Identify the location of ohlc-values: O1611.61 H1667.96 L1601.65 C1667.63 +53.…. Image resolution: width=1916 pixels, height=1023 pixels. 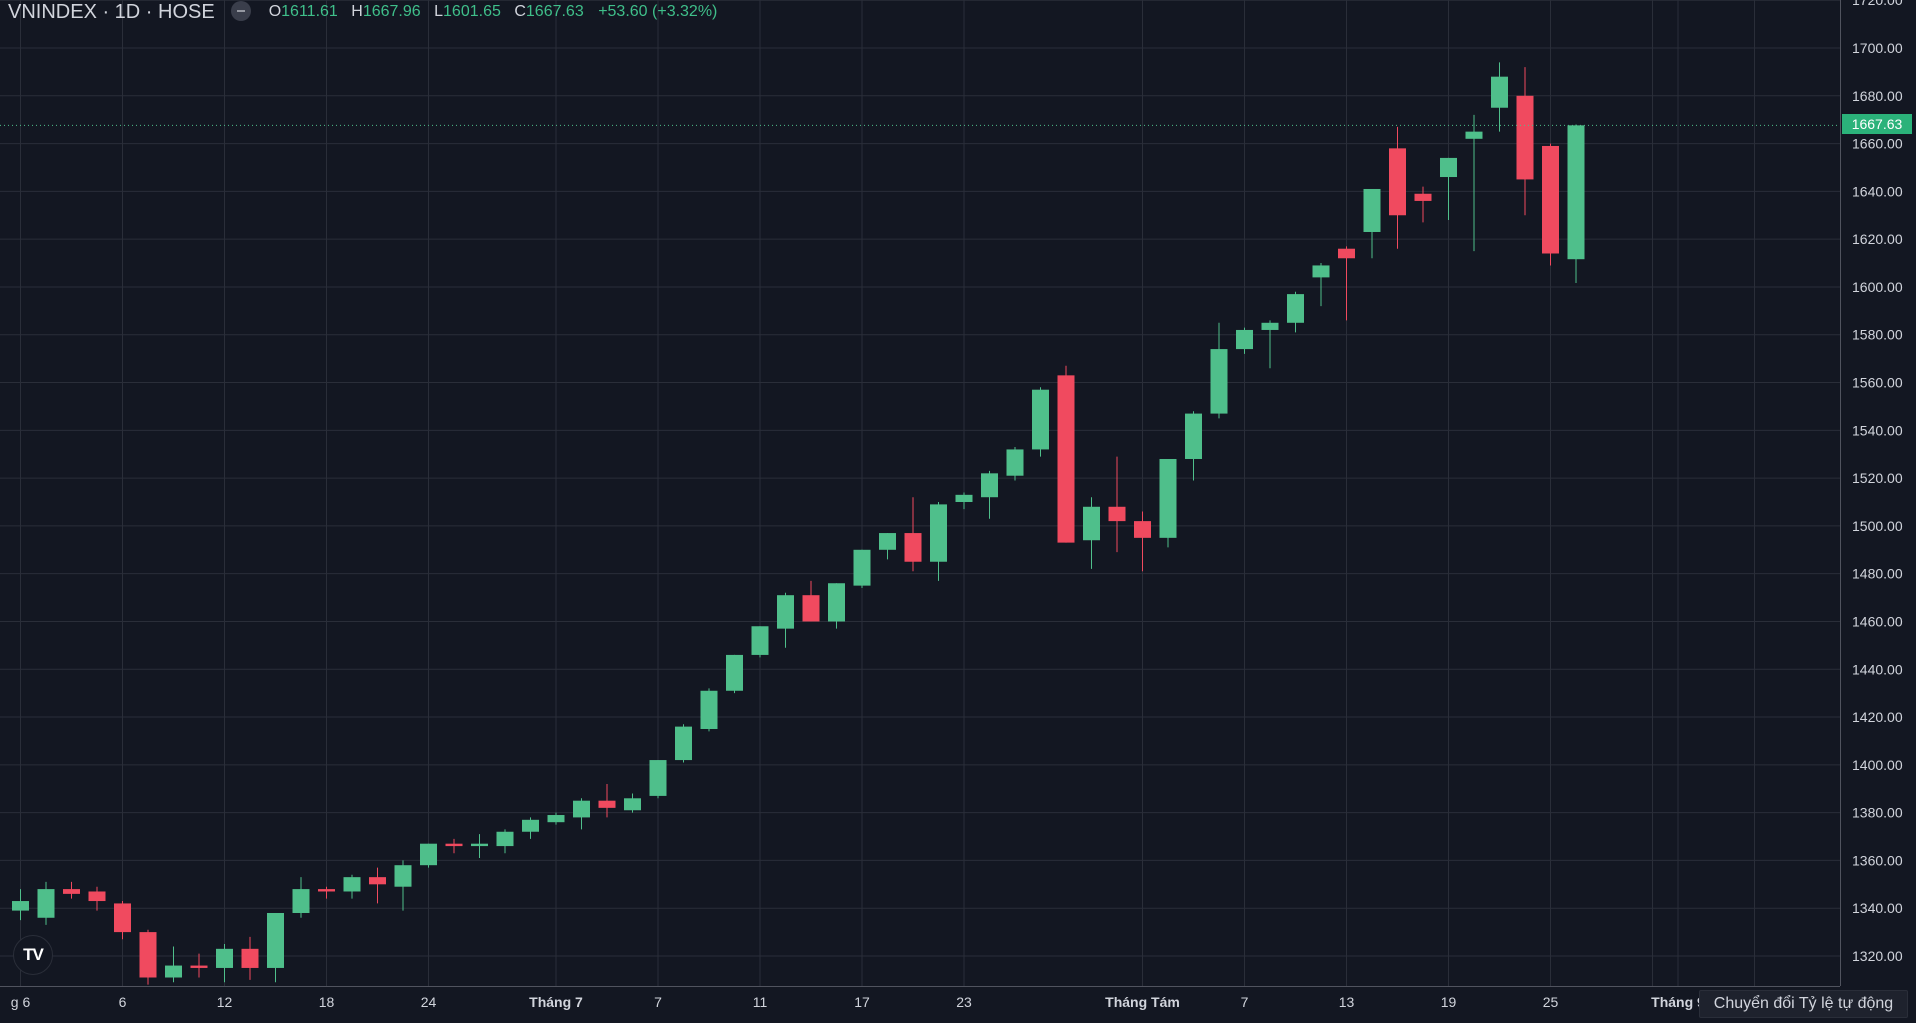
(493, 12).